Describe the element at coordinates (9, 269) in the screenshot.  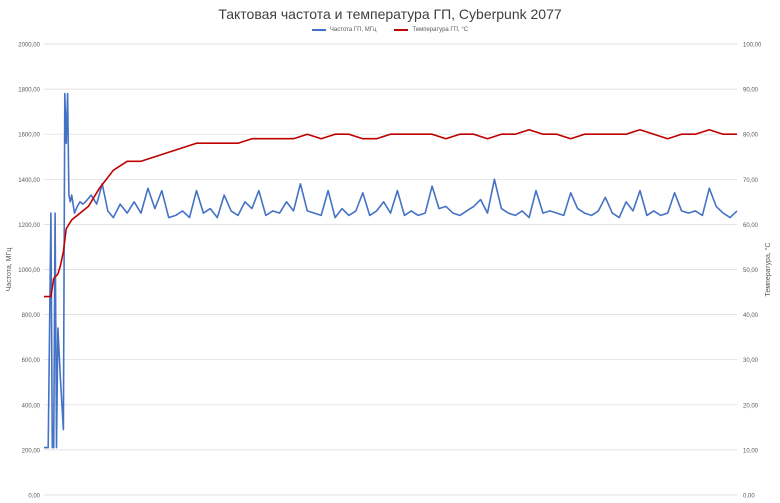
I see `left-axis-label: Частота, МГц` at that location.